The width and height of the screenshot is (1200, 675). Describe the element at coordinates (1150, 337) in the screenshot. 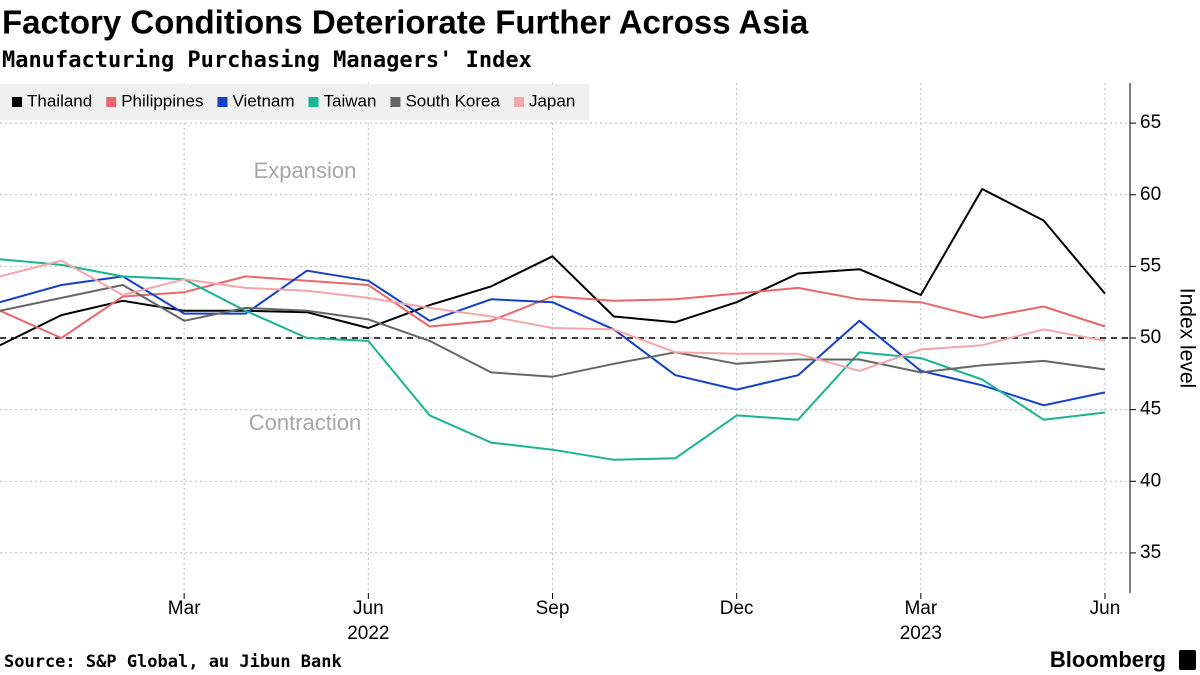

I see `y-tick-label: 50` at that location.